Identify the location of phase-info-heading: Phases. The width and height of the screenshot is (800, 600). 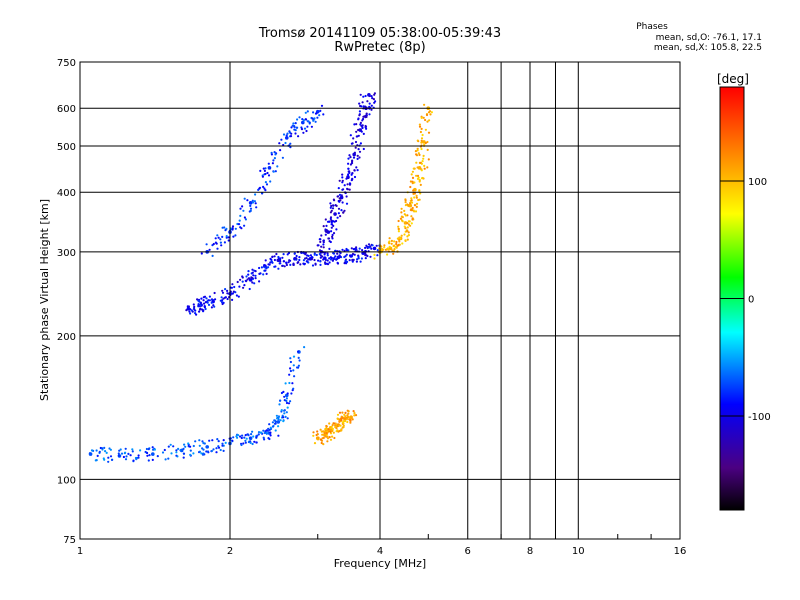
(652, 27).